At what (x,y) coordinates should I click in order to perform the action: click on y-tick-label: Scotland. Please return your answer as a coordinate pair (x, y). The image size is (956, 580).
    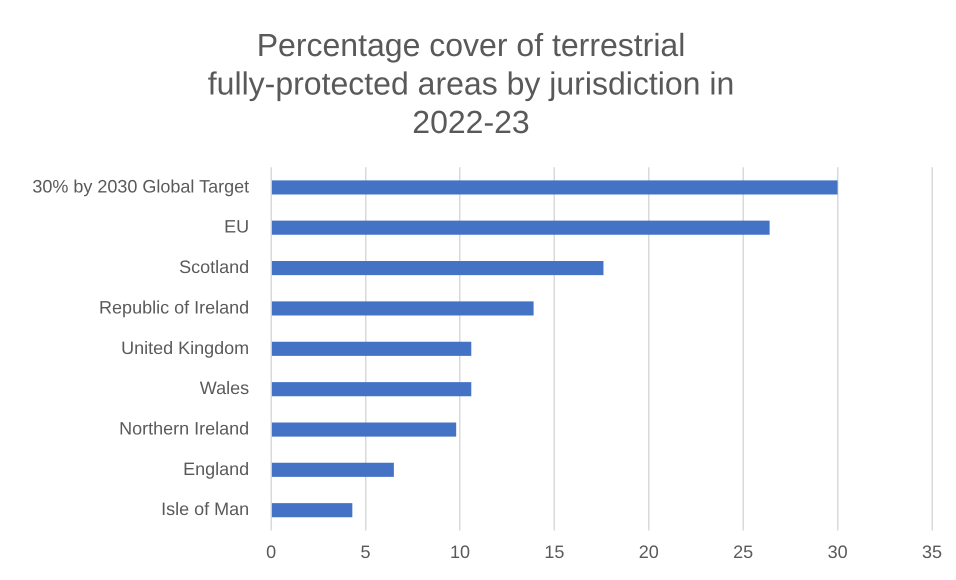
    Looking at the image, I should click on (214, 267).